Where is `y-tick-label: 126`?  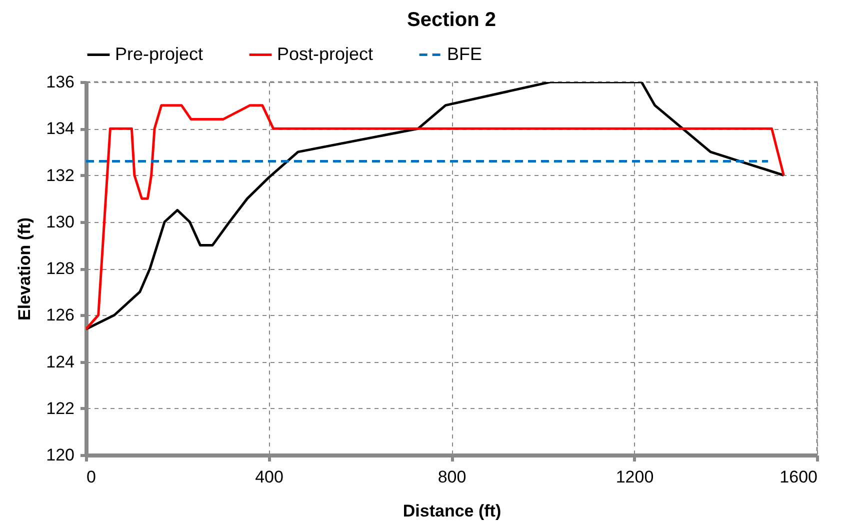
y-tick-label: 126 is located at coordinates (60, 315).